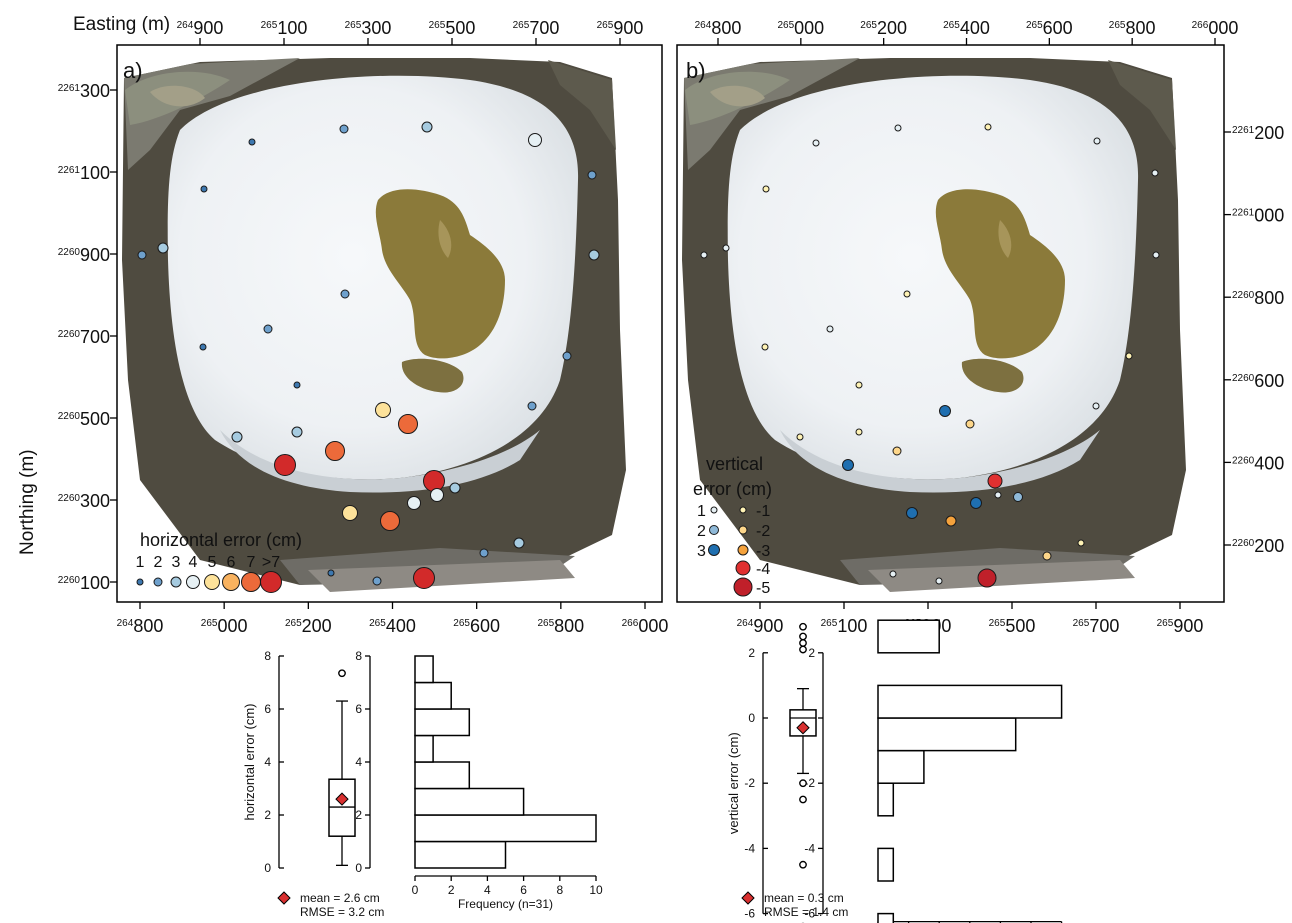  I want to click on y-tick-label: 4, so click(267, 762).